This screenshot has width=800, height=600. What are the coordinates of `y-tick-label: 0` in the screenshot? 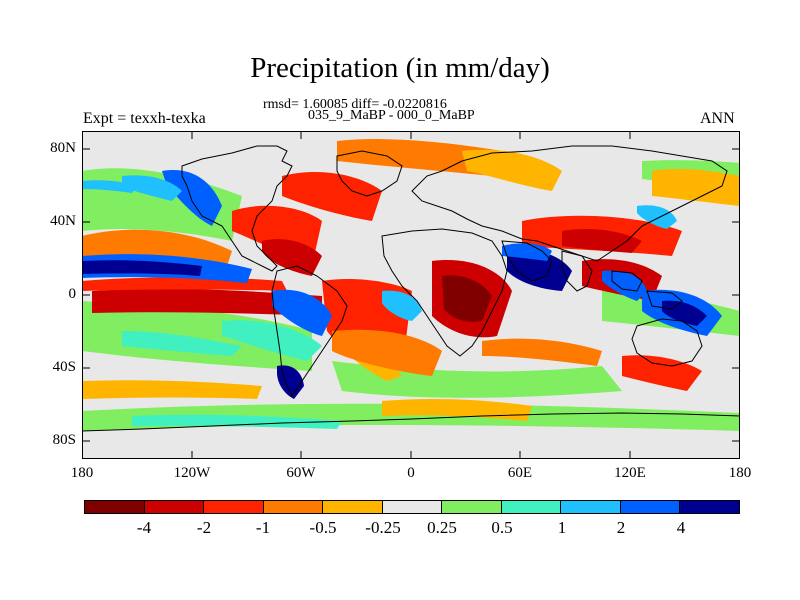 It's located at (72, 294).